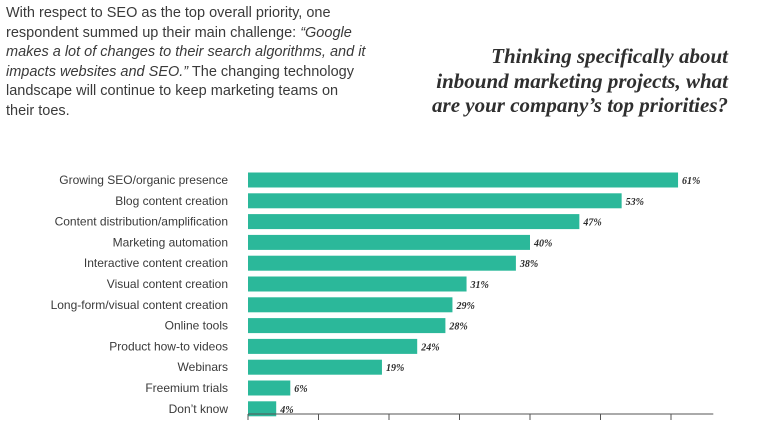 This screenshot has height=442, width=771. I want to click on value-label: 31%, so click(479, 285).